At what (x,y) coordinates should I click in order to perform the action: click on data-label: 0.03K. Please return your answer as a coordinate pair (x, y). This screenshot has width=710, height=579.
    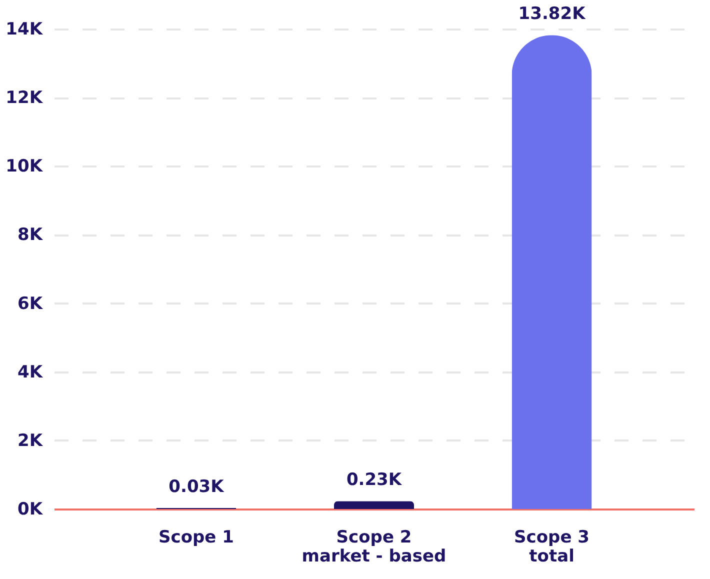
    Looking at the image, I should click on (196, 486).